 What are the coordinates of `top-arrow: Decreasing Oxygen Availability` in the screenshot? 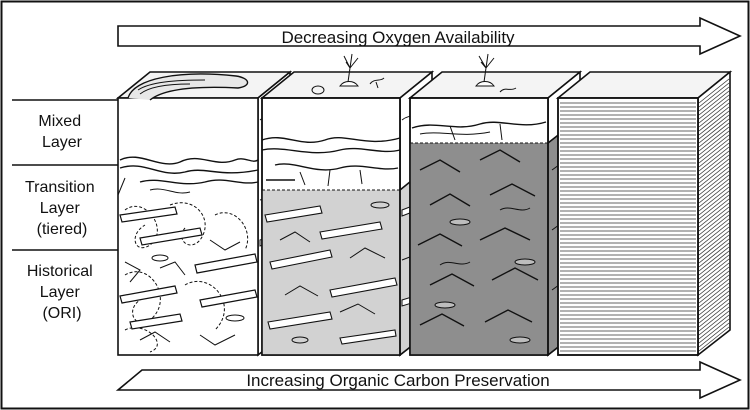 It's located at (429, 36).